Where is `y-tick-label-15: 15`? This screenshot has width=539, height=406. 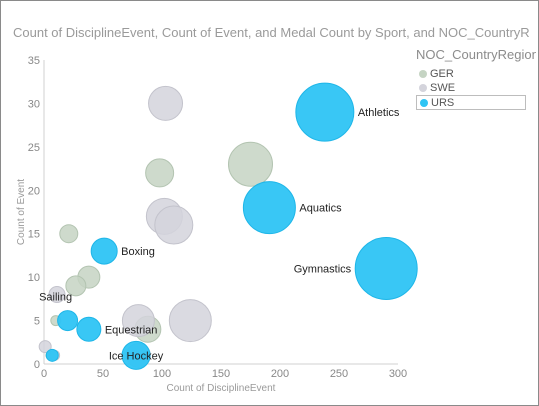
y-tick-label-15: 15 is located at coordinates (34, 235).